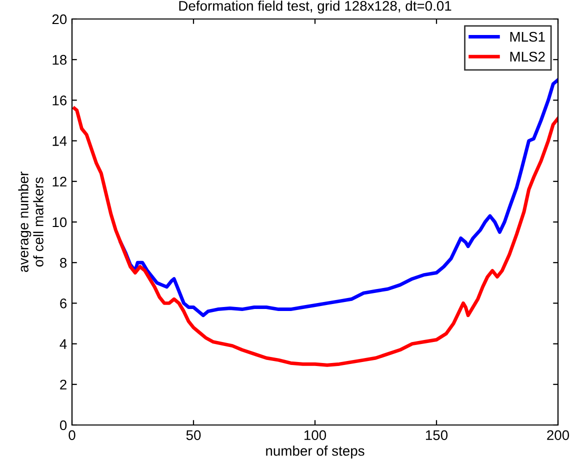 This screenshot has height=470, width=575. I want to click on y-tick-label: 14, so click(59, 141).